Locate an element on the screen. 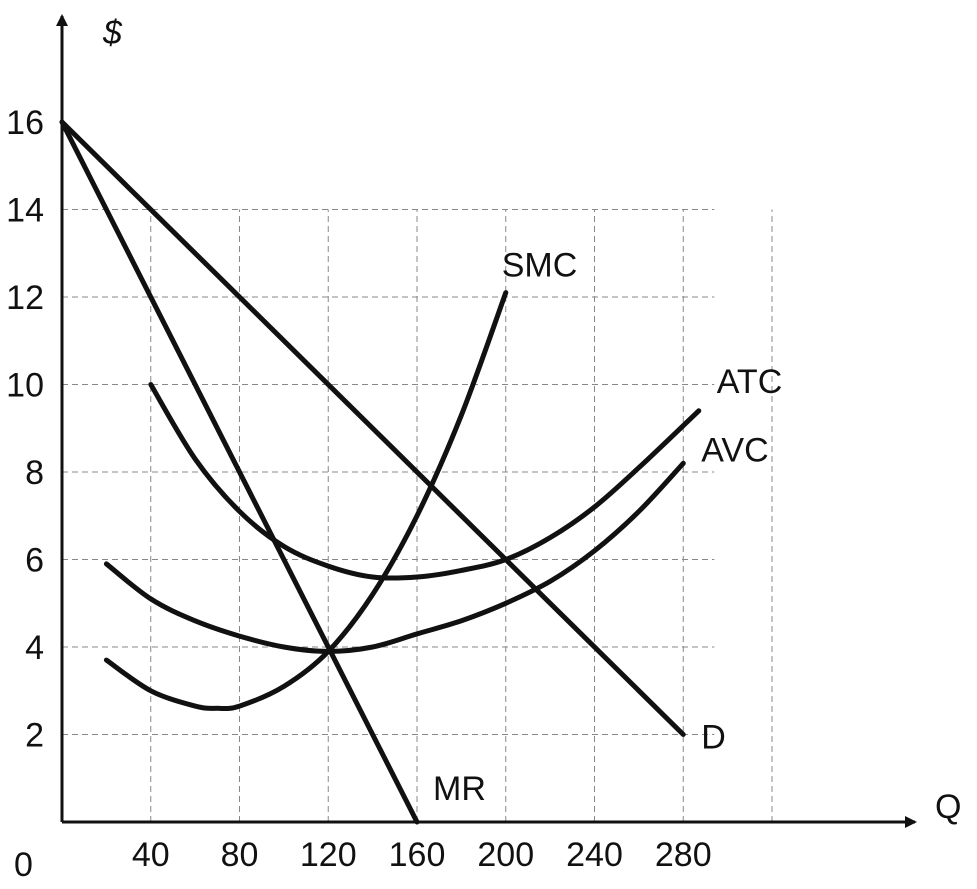  atc-curve is located at coordinates (425, 481).